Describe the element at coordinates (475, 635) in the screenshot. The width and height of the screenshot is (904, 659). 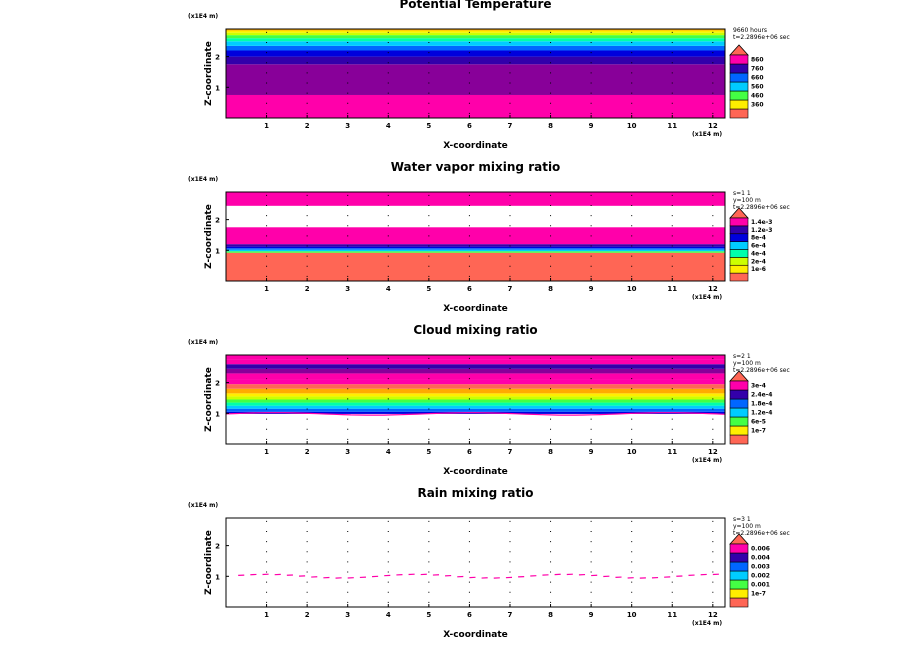
I see `x-axis-label: X-coordinate` at that location.